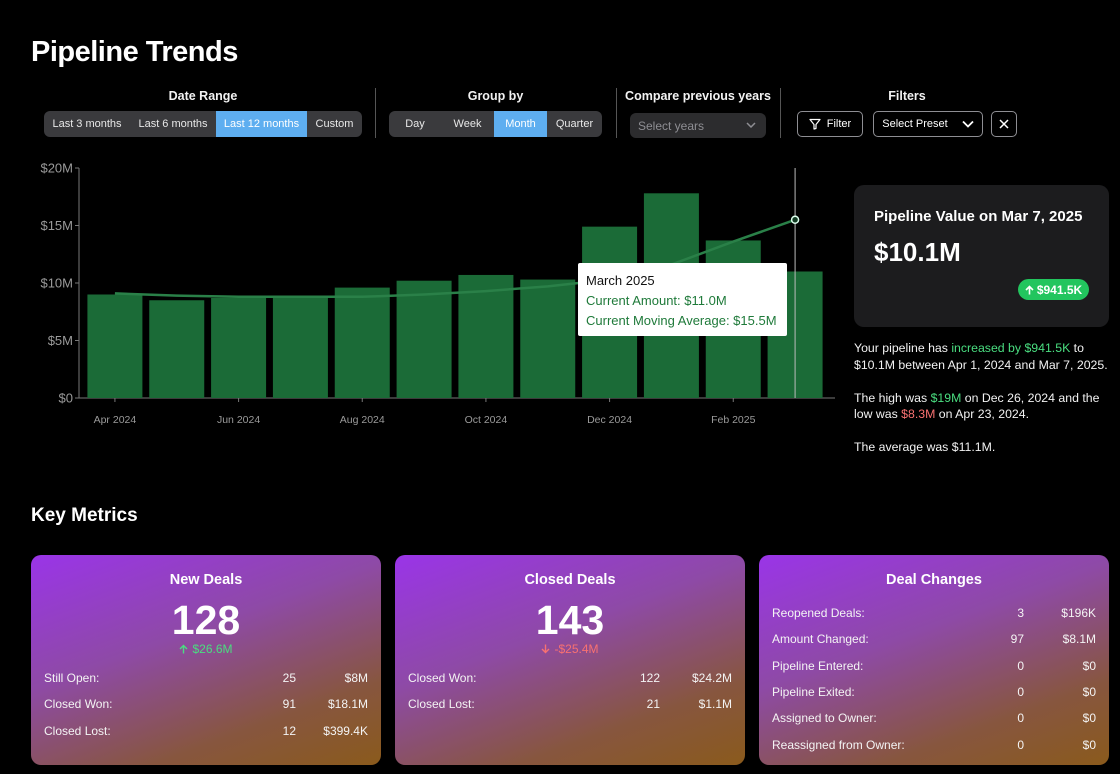  I want to click on segmented-control: Day Week Month Quarter, so click(495, 124).